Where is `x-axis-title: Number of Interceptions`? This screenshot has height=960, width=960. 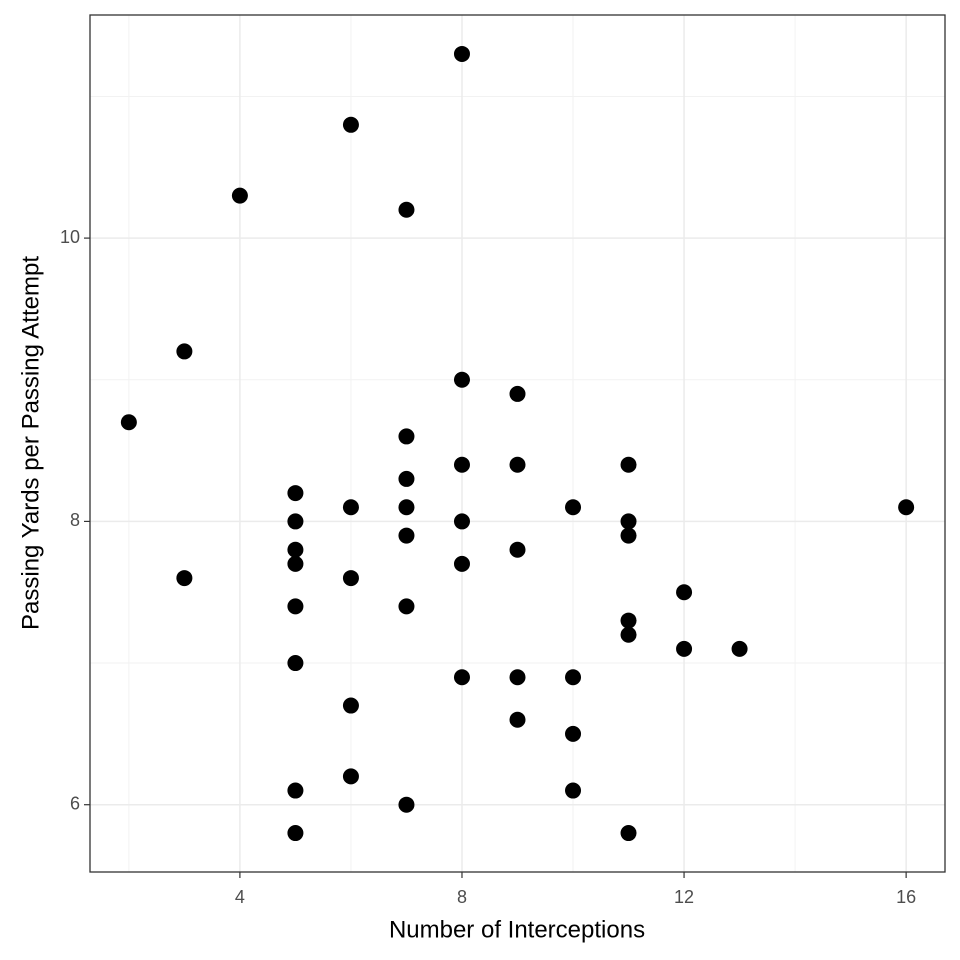
x-axis-title: Number of Interceptions is located at coordinates (517, 929).